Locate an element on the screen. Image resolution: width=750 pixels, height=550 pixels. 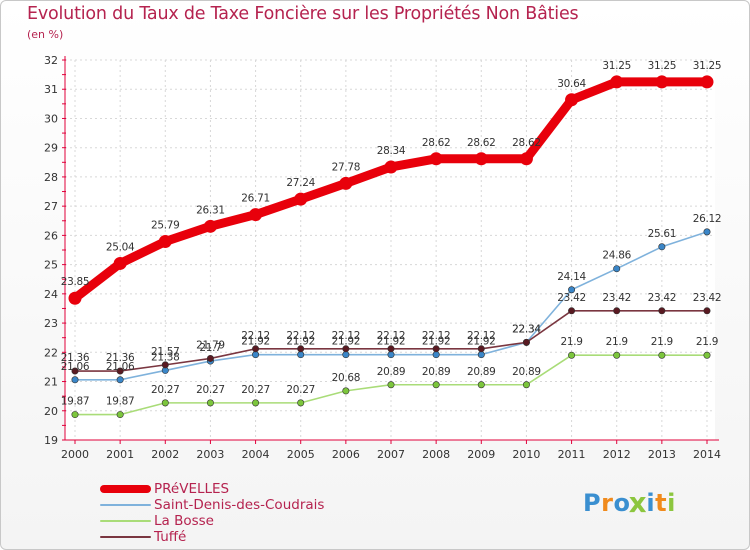
data-label-la-bosse: 20.68 is located at coordinates (346, 378).